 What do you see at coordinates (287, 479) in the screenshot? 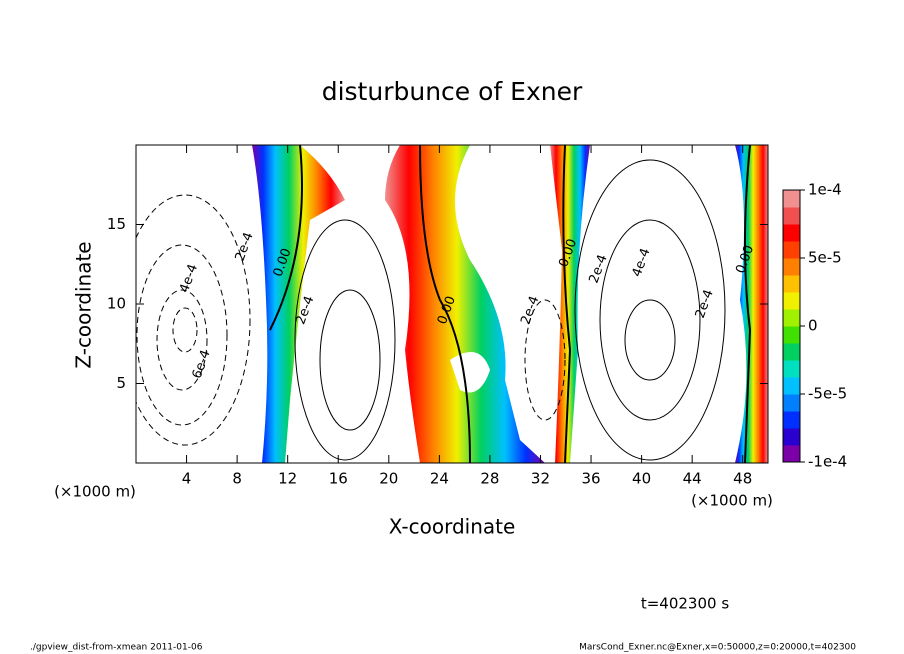
I see `x-tick-label: 12` at bounding box center [287, 479].